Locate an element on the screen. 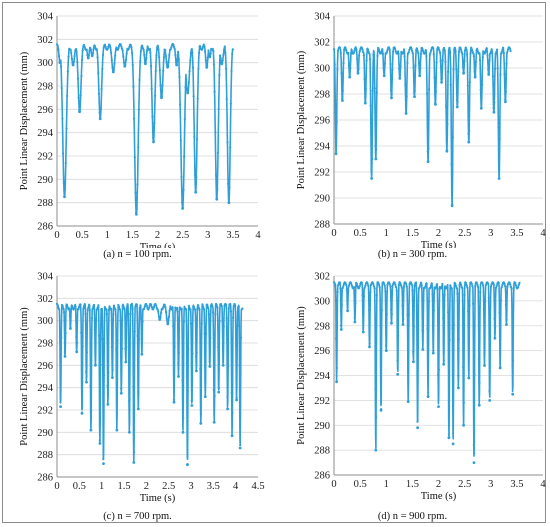  x-axis-label-b: Time (s) is located at coordinates (439, 244).